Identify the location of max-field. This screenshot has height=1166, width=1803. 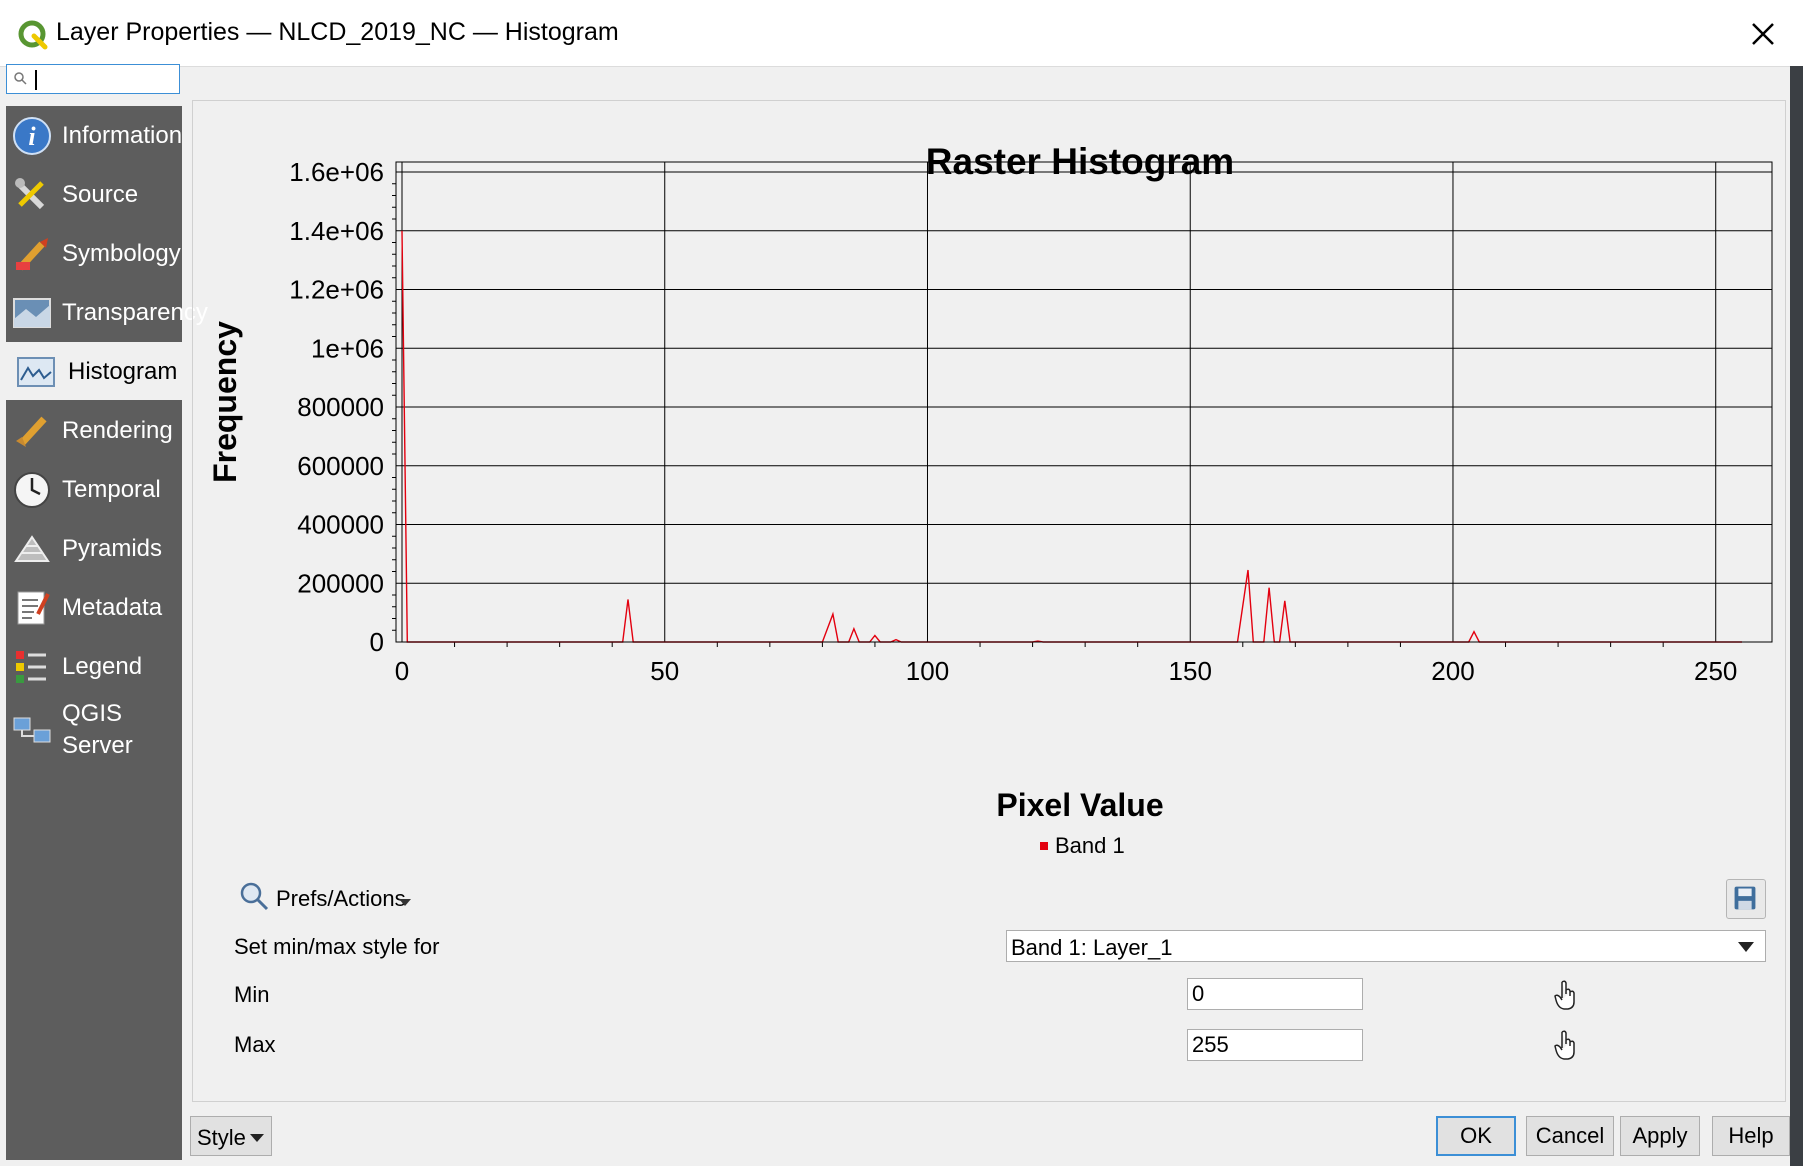
(1275, 1045).